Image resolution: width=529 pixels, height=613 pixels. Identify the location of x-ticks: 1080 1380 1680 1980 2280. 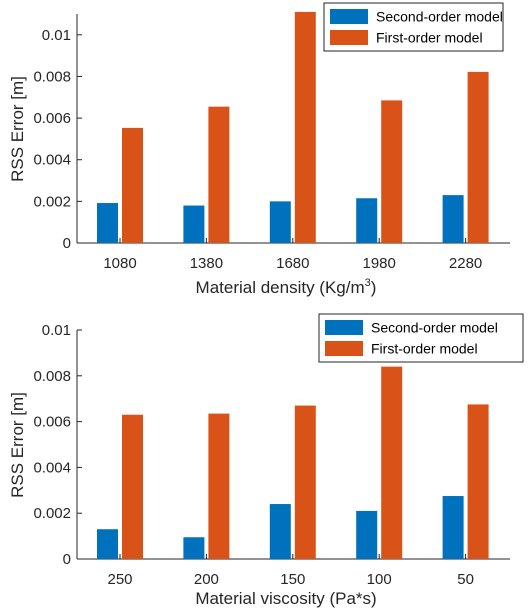
(292, 255).